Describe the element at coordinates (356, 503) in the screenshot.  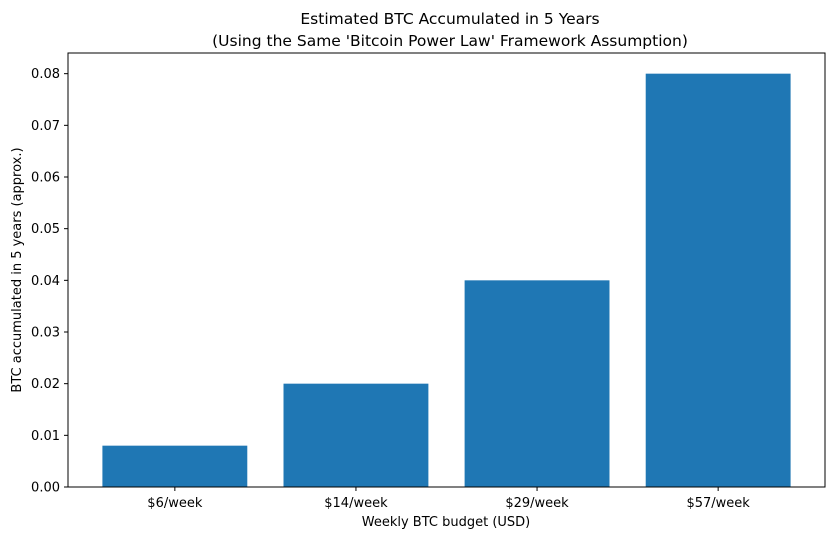
I see `x-tick-label: $14/week` at that location.